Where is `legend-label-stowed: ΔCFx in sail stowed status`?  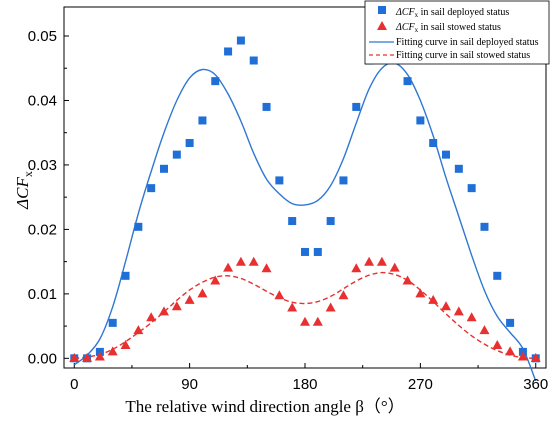
legend-label-stowed: ΔCFx in sail stowed status is located at coordinates (448, 28).